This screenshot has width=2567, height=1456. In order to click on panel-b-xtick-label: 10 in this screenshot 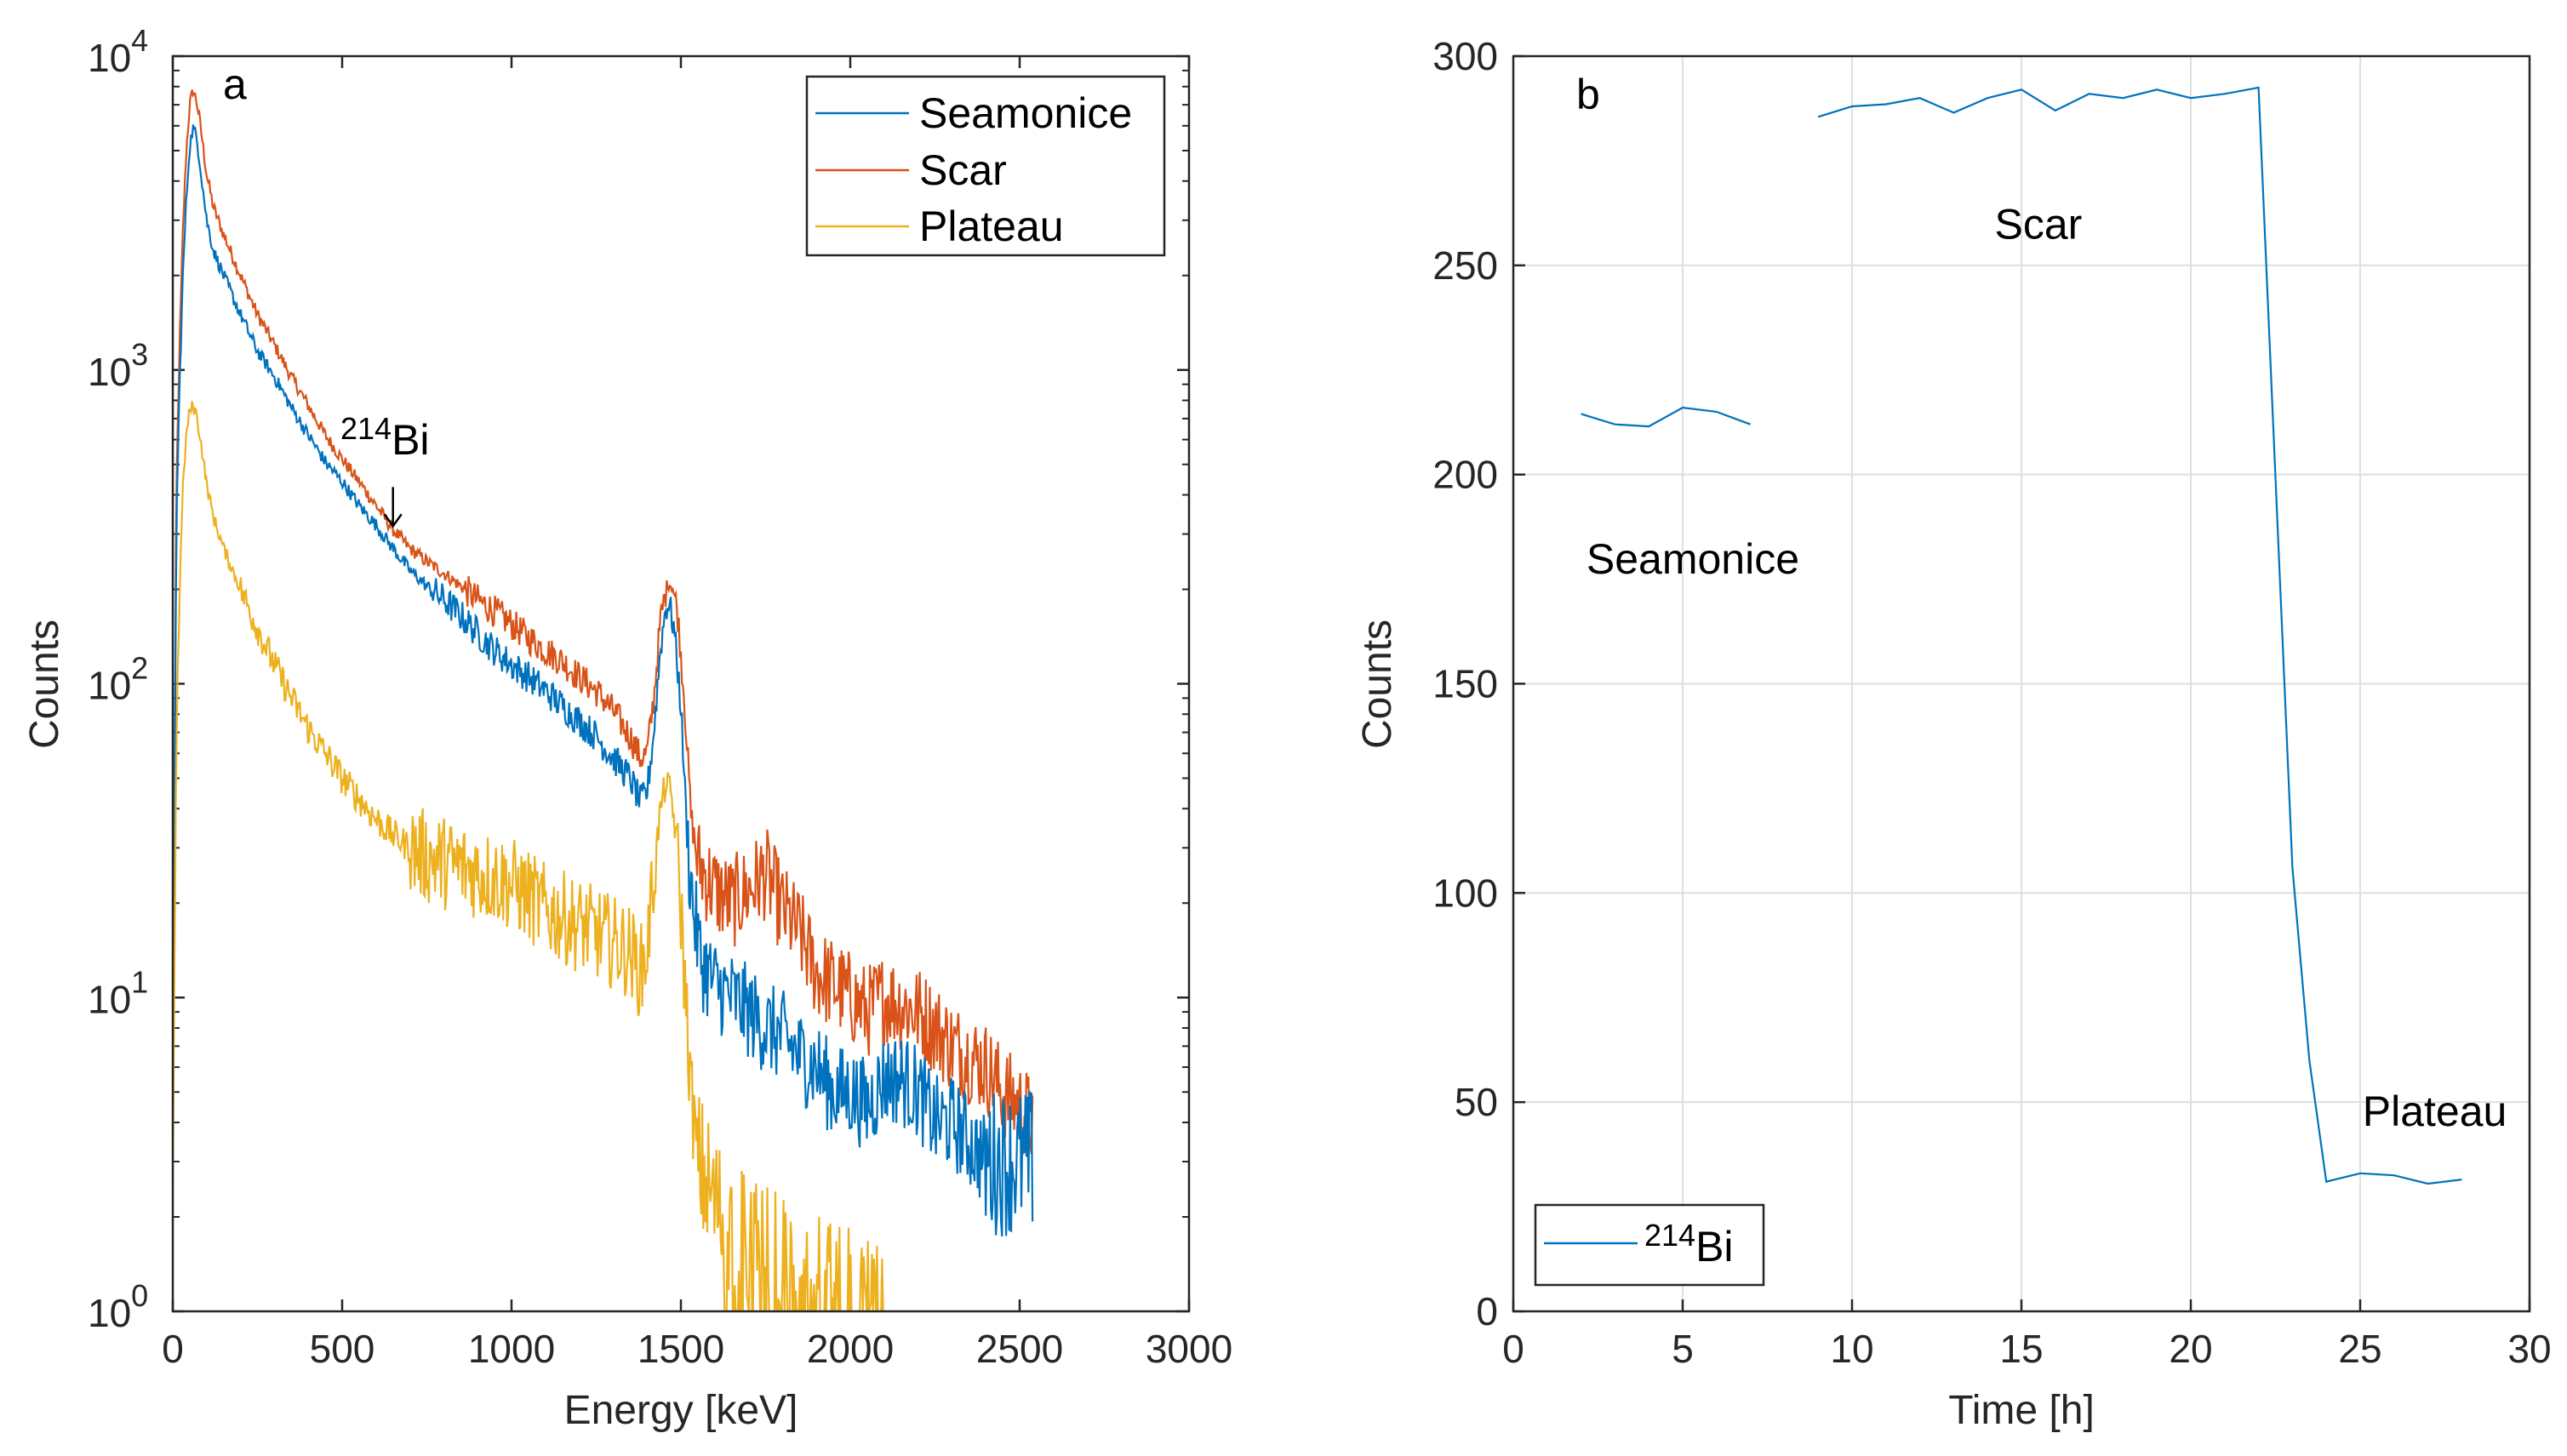, I will do `click(1851, 1349)`.